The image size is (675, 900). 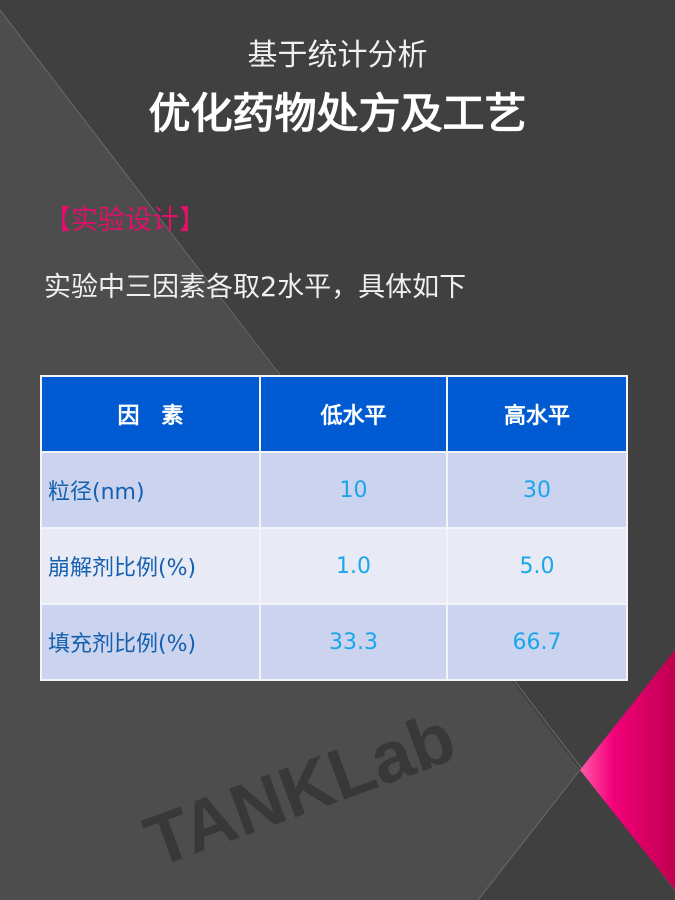 What do you see at coordinates (353, 566) in the screenshot?
I see `low-cell: 1.0` at bounding box center [353, 566].